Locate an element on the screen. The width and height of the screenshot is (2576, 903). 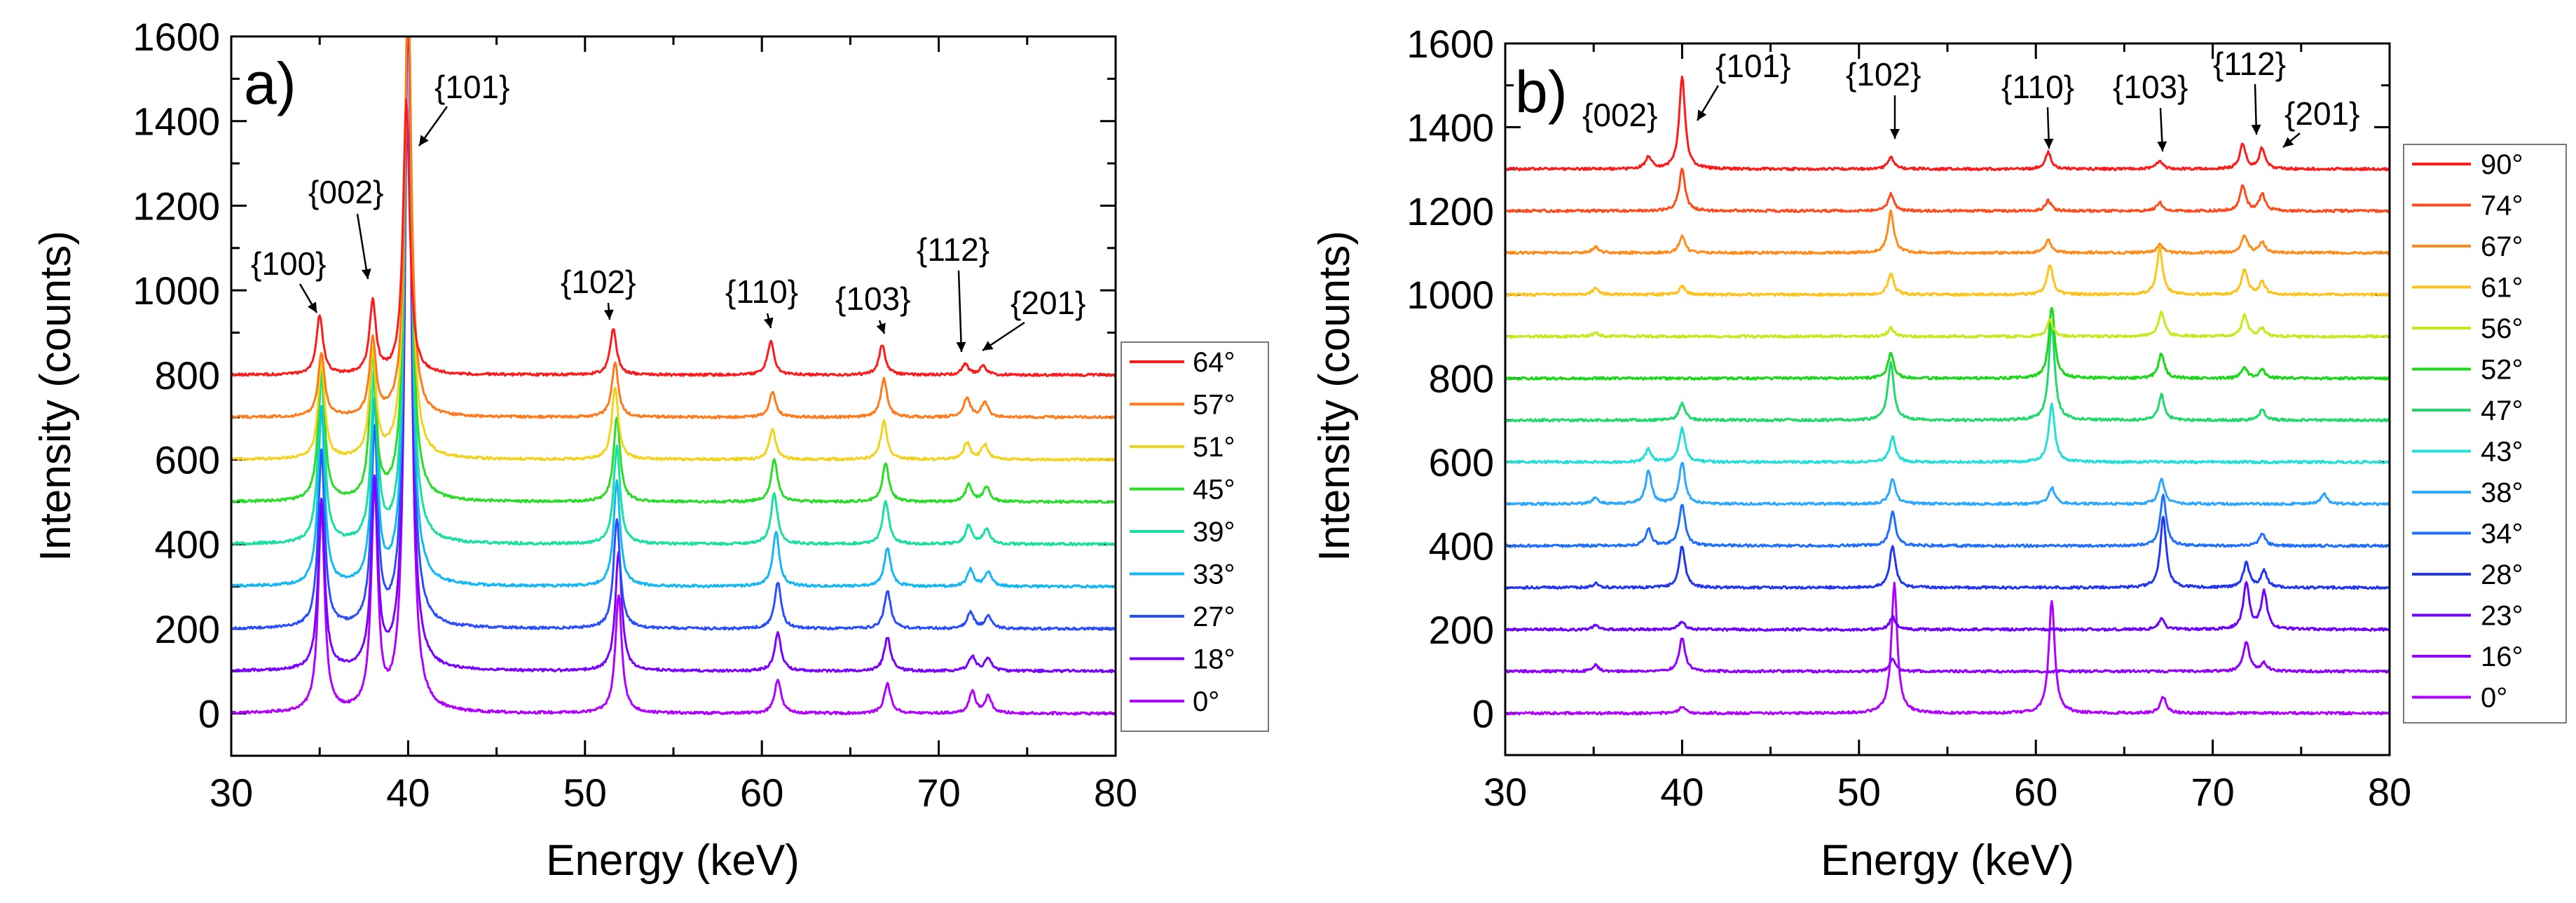
y-tick-label: 600 is located at coordinates (187, 460).